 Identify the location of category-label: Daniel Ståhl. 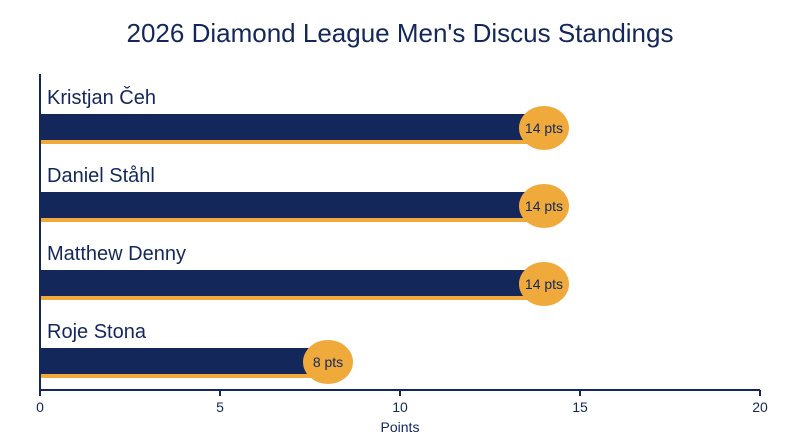
(101, 176).